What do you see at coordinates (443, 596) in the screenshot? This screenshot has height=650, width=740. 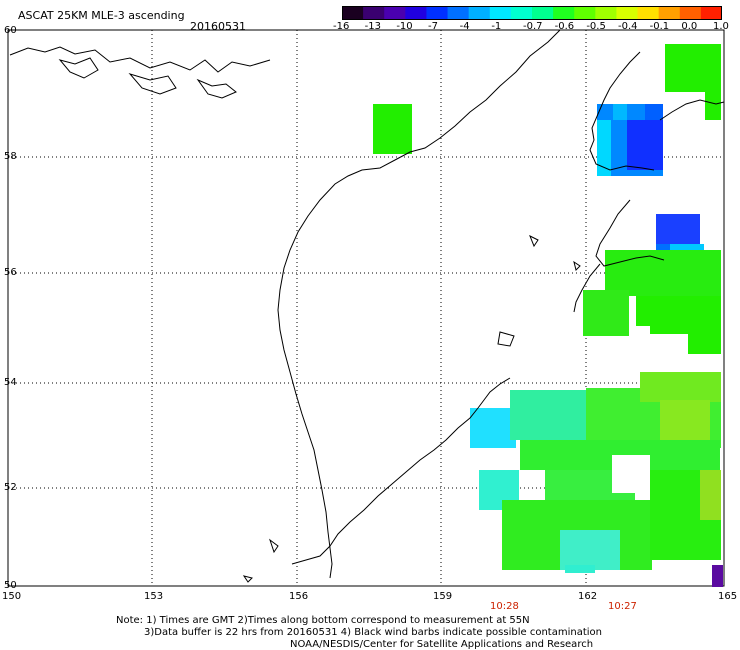 I see `lon-label: 159` at bounding box center [443, 596].